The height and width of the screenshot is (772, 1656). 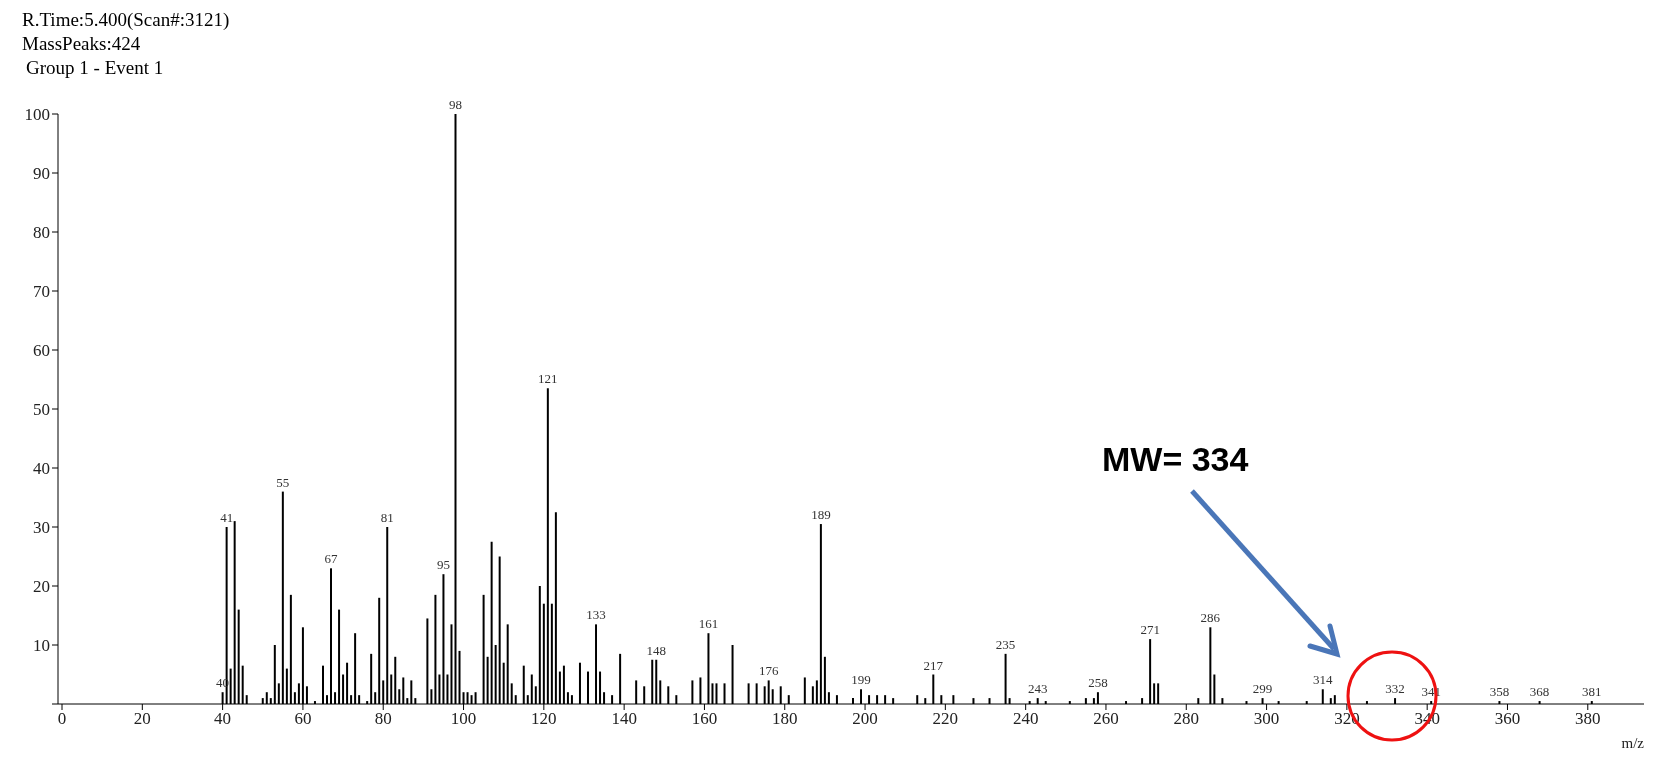 What do you see at coordinates (443, 565) in the screenshot?
I see `annotation: 95` at bounding box center [443, 565].